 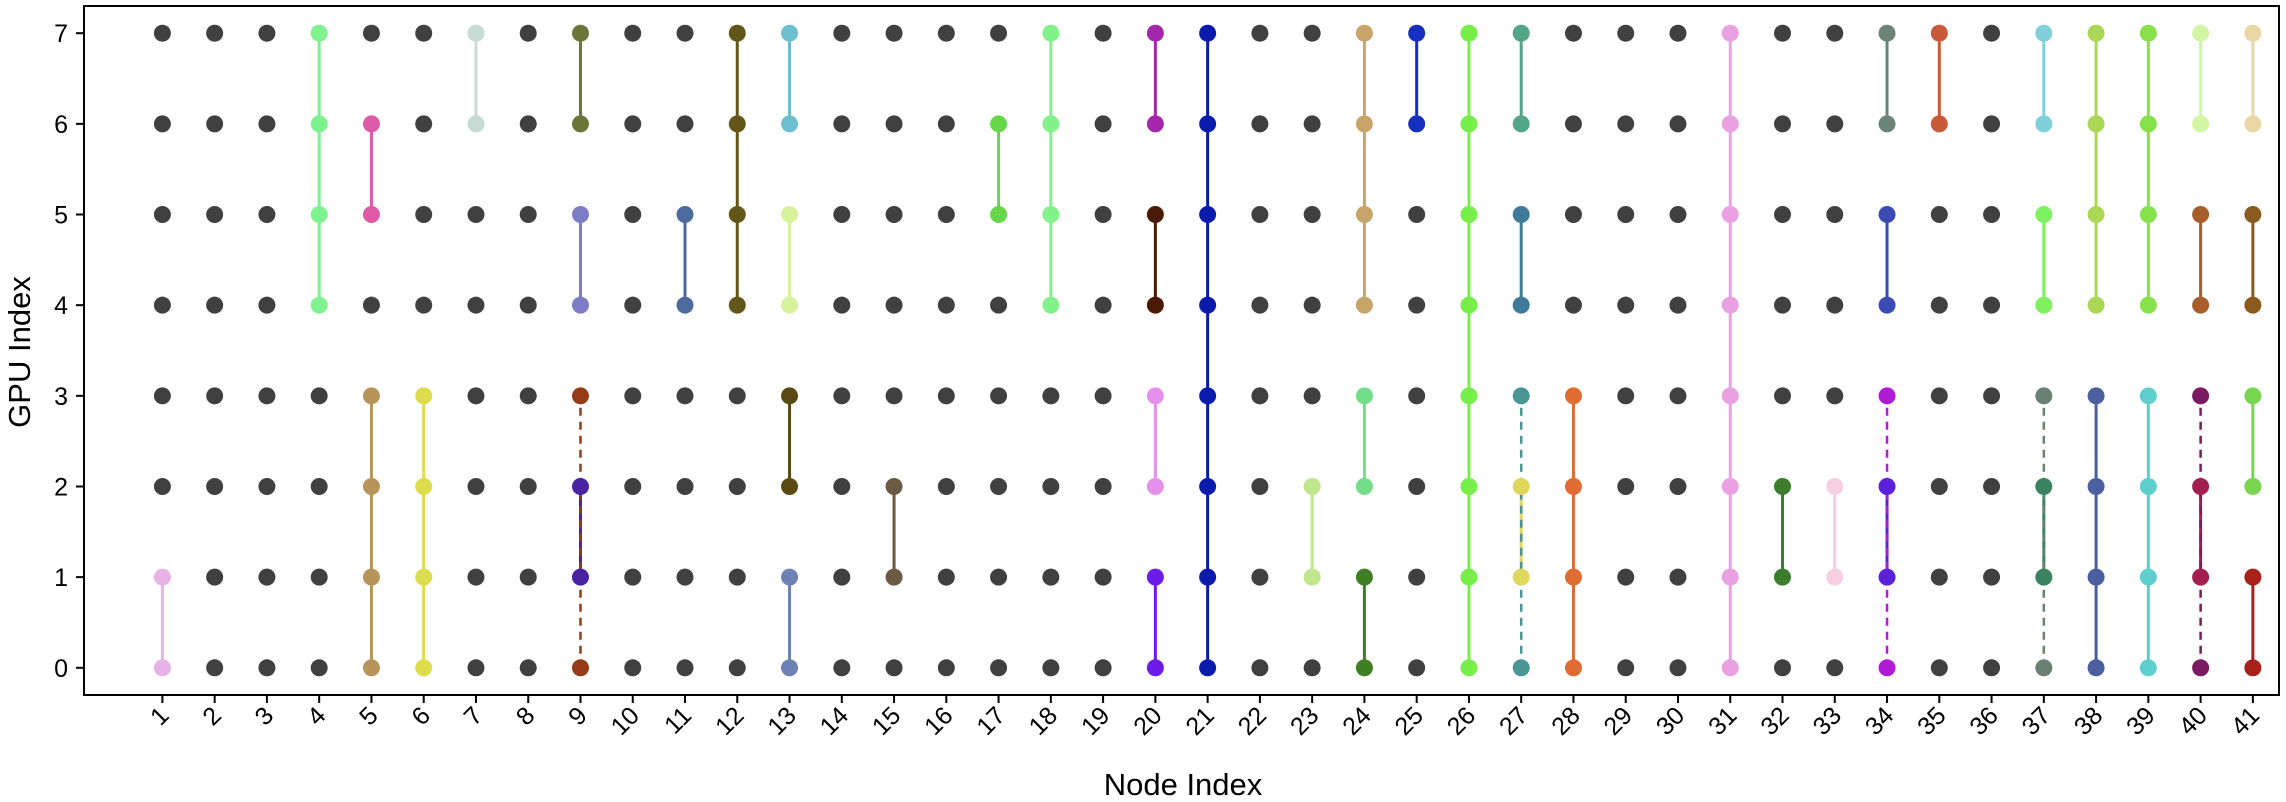 What do you see at coordinates (526, 716) in the screenshot?
I see `x-tick-label: 8` at bounding box center [526, 716].